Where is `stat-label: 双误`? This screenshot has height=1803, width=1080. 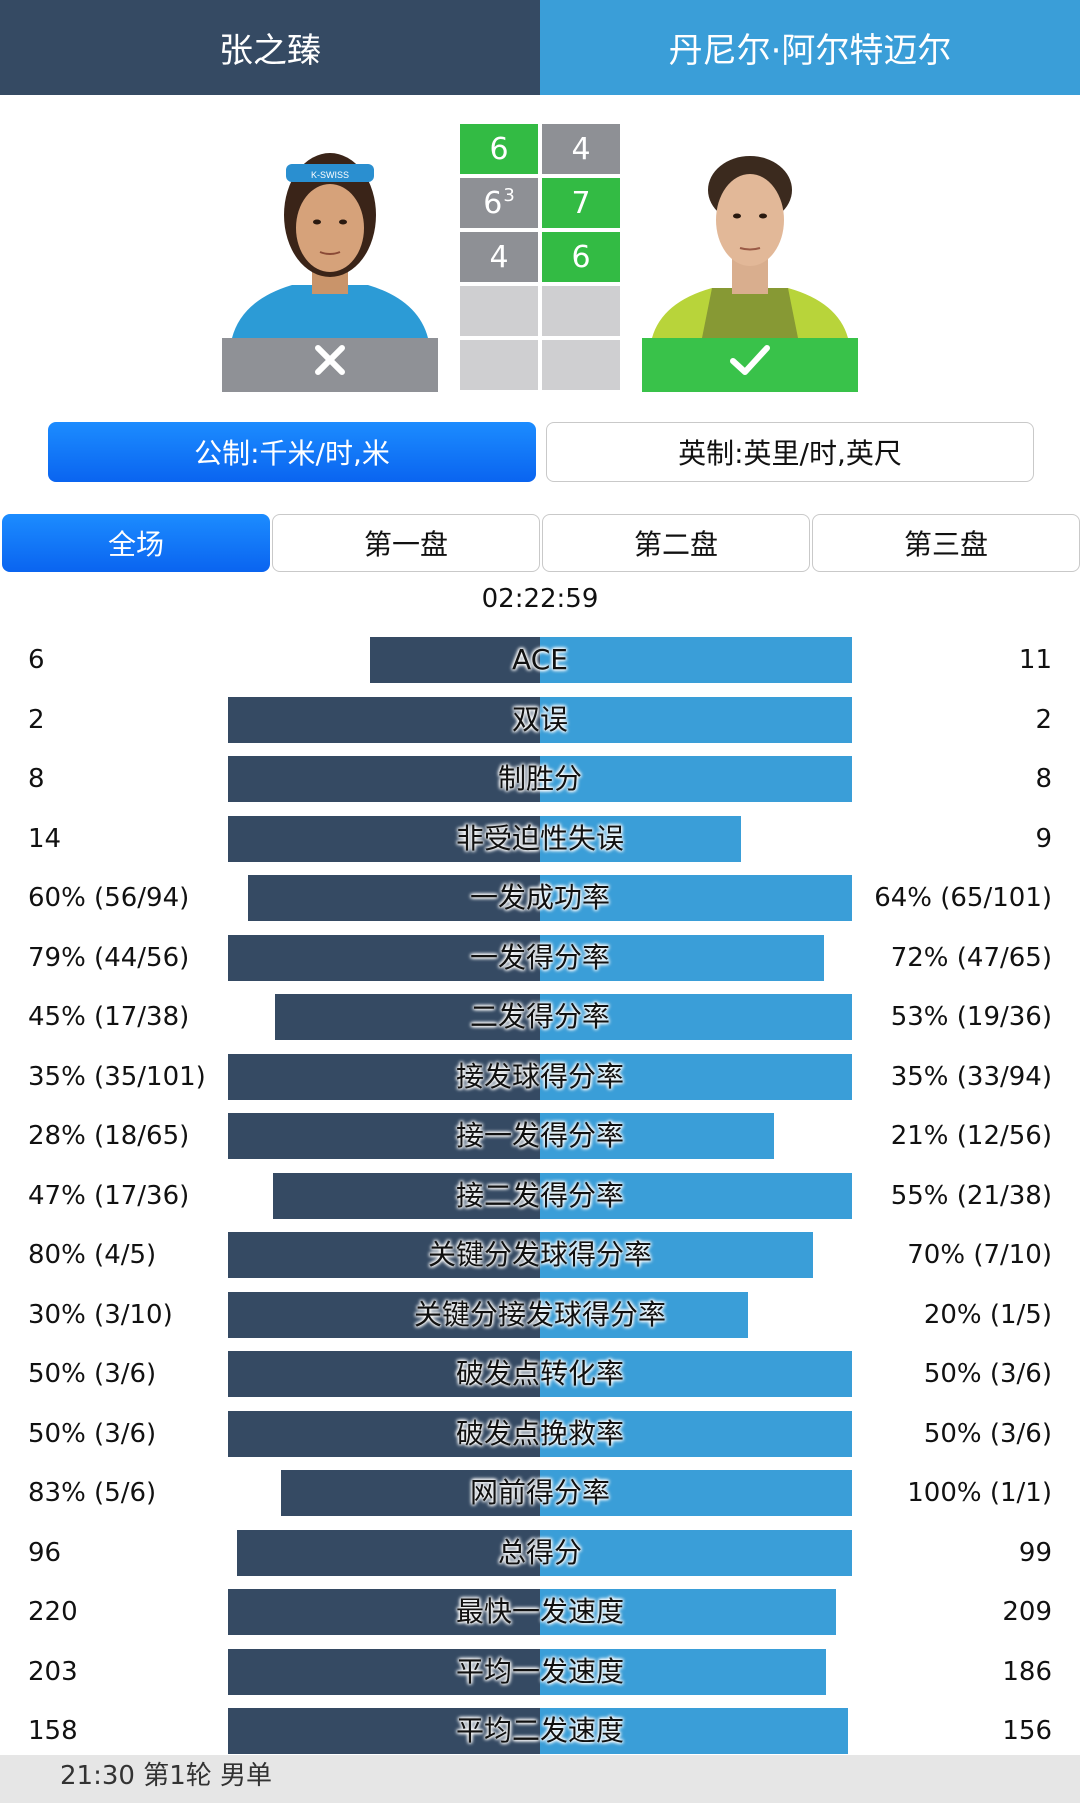 stat-label: 双误 is located at coordinates (539, 719).